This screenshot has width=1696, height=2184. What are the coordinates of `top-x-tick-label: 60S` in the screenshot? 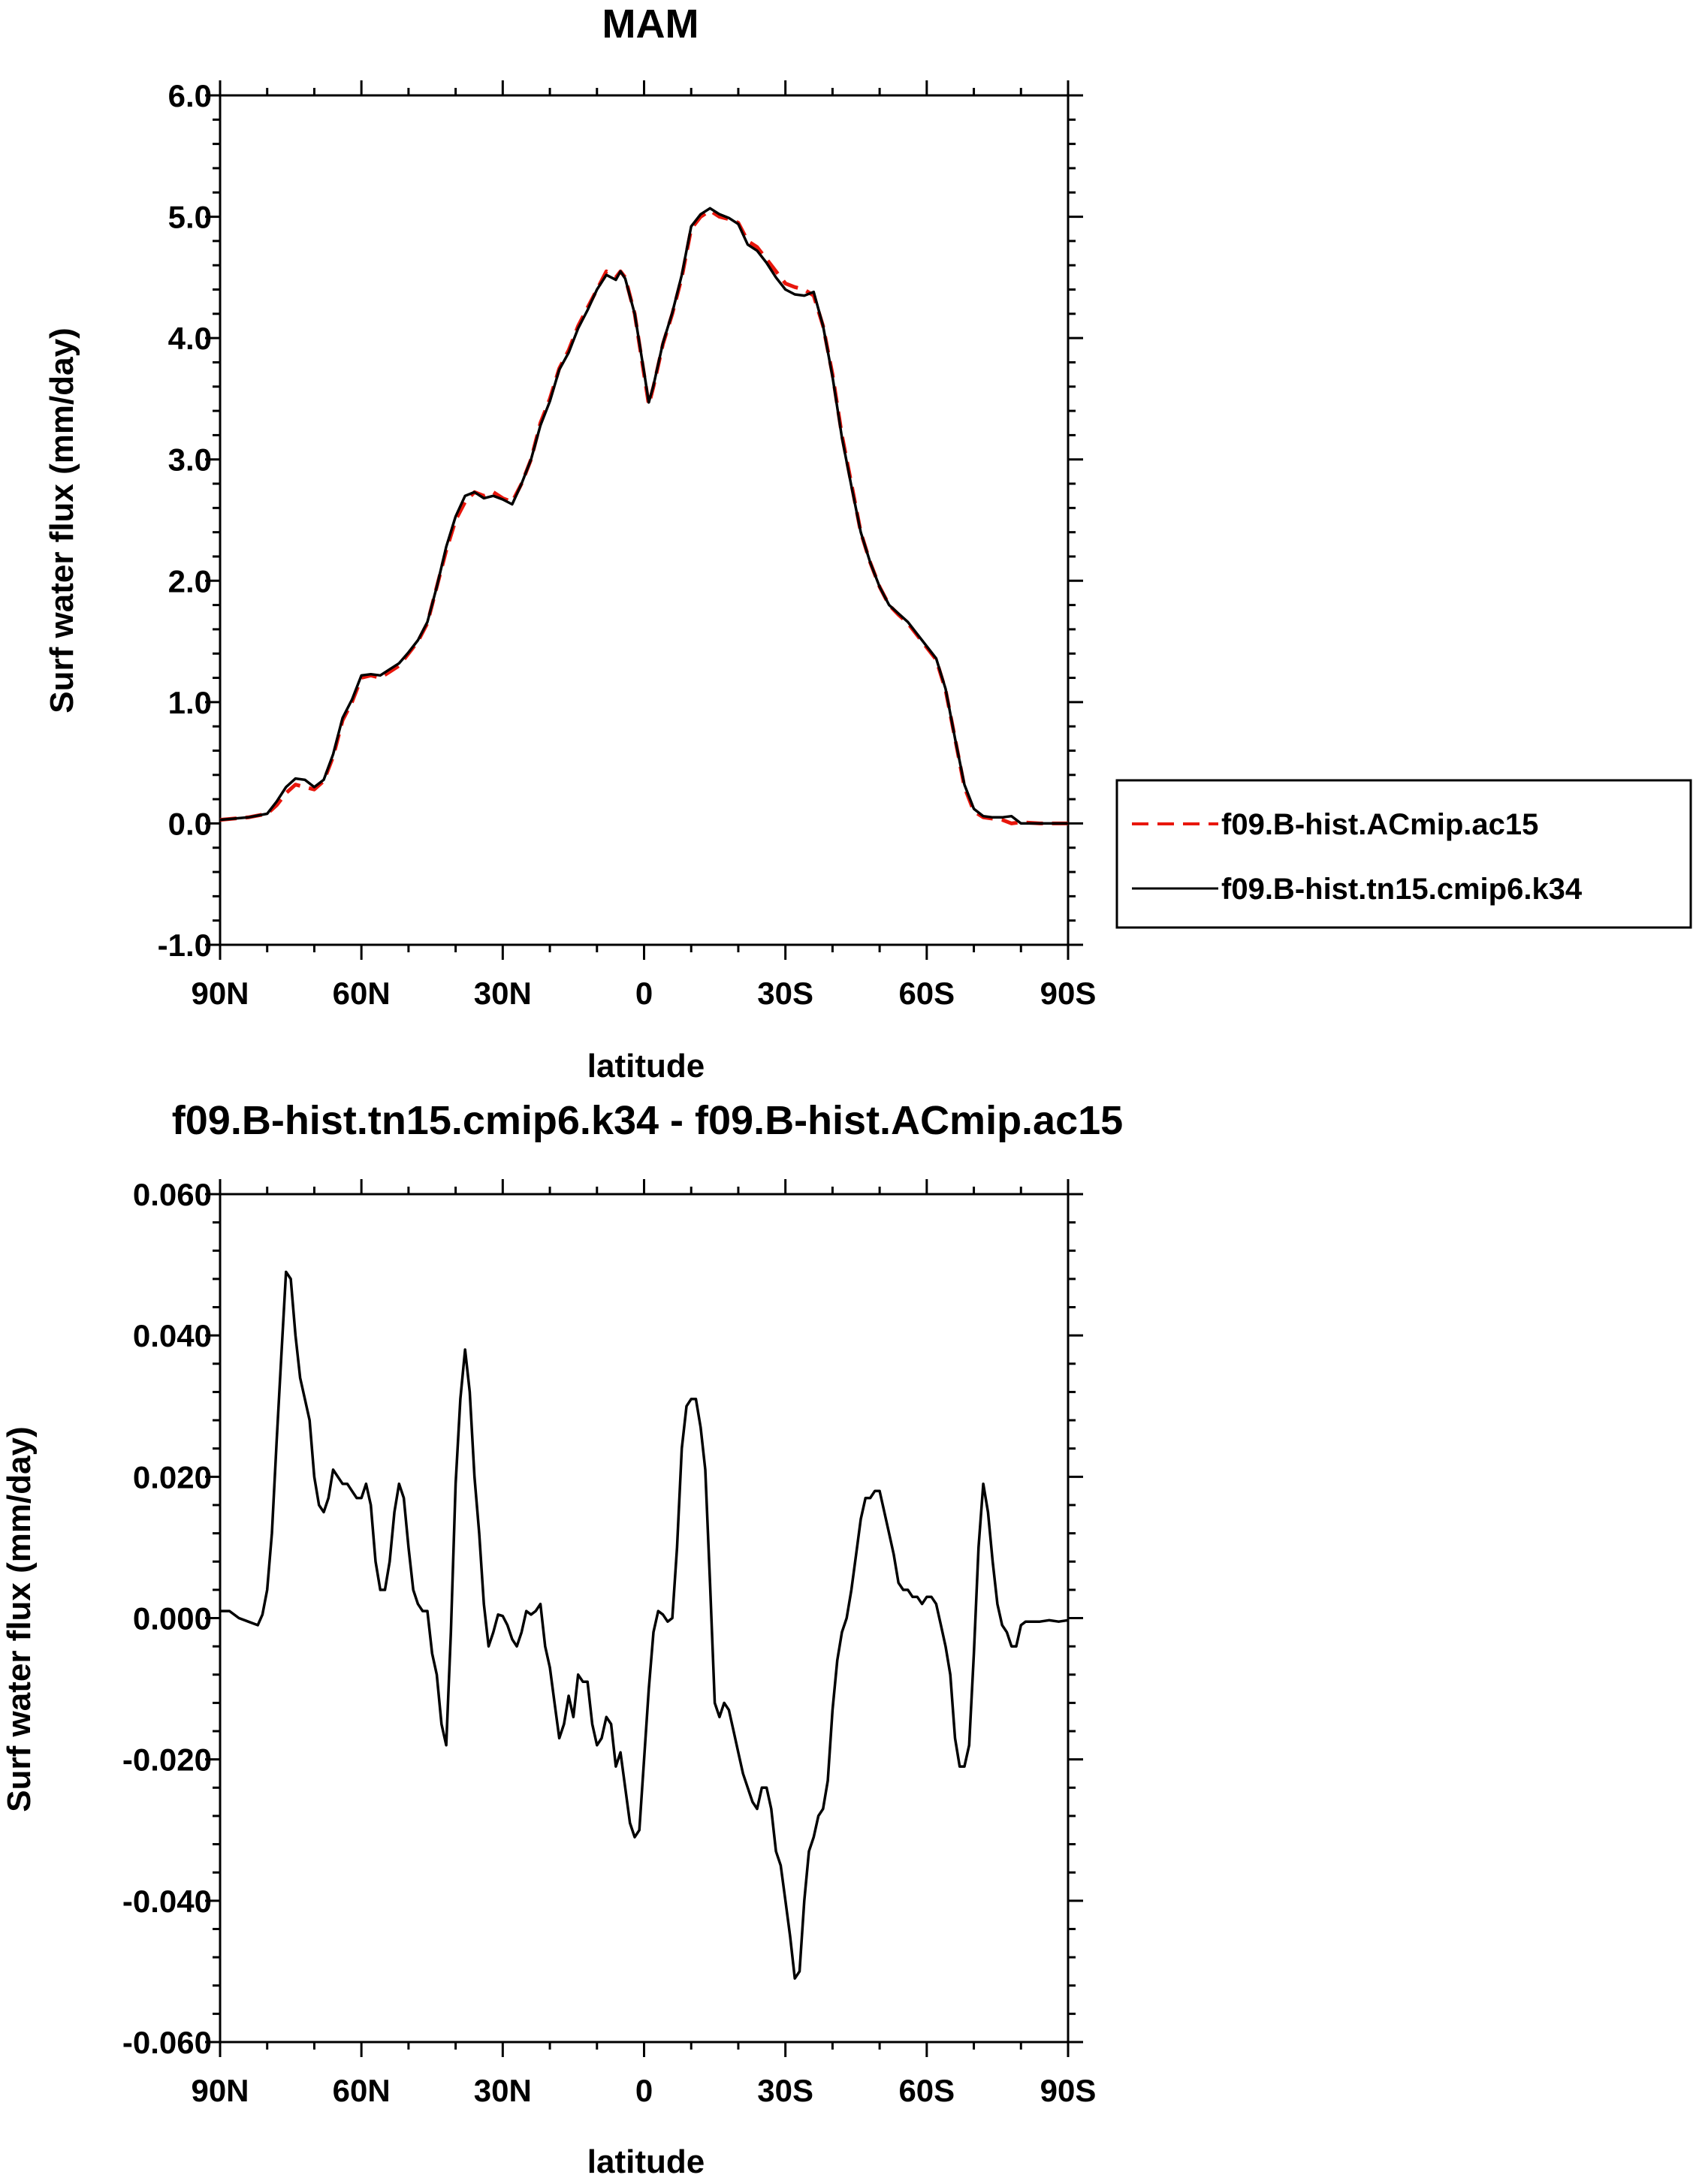 It's located at (927, 993).